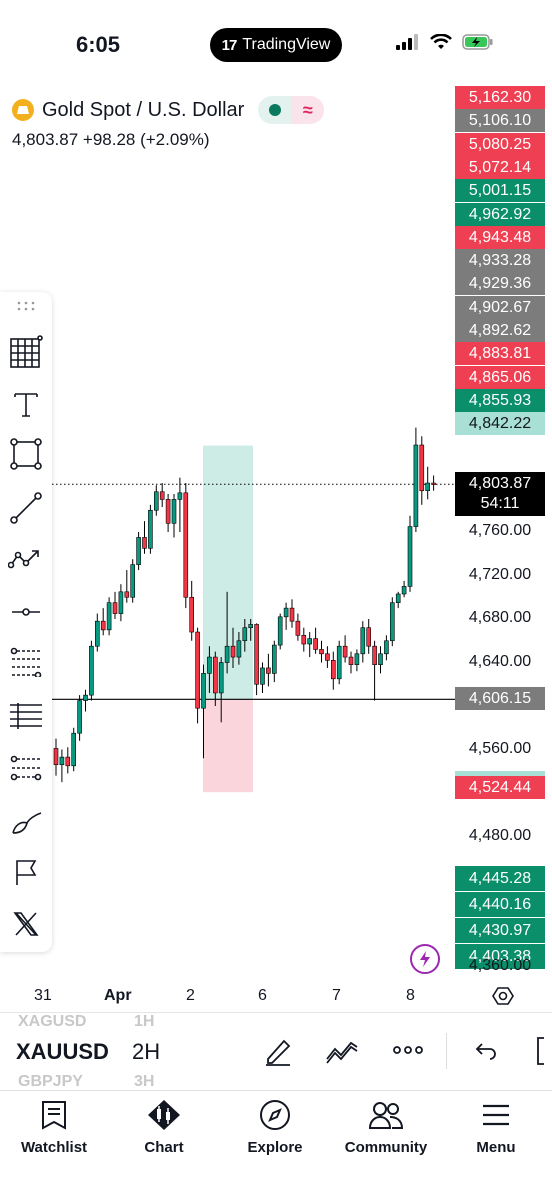 The height and width of the screenshot is (1200, 552). What do you see at coordinates (408, 1050) in the screenshot?
I see `more-icon` at bounding box center [408, 1050].